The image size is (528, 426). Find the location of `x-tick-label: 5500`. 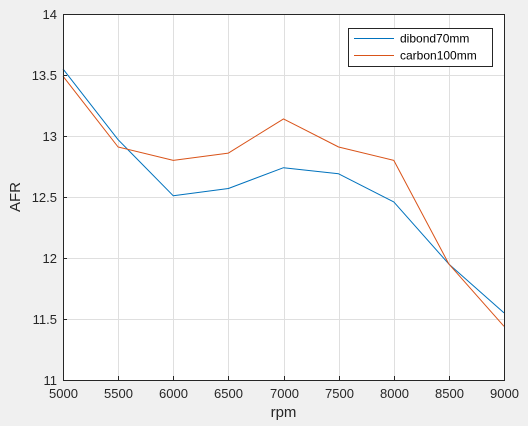

x-tick-label: 5500 is located at coordinates (118, 393).